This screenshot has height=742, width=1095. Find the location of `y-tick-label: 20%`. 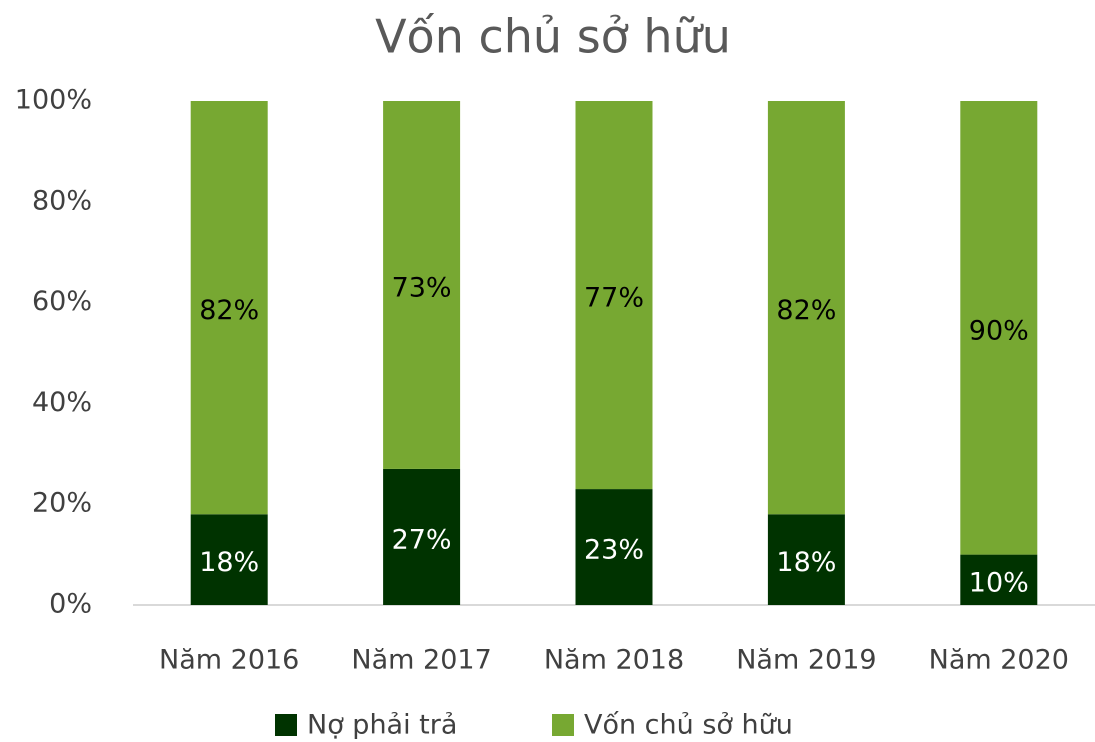

y-tick-label: 20% is located at coordinates (62, 503).